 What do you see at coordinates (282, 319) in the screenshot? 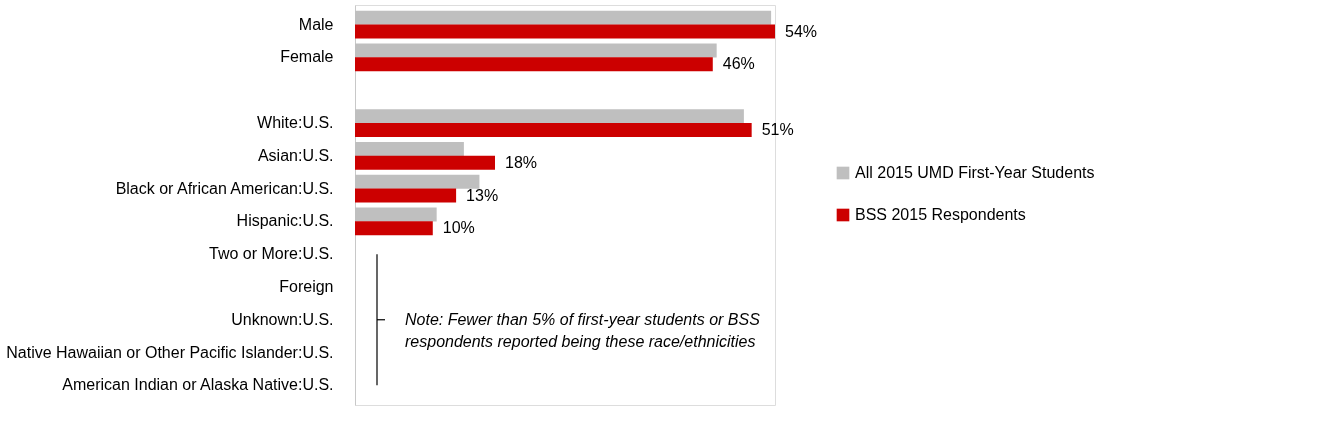
I see `y-tick-label: Unknown:U.S.` at bounding box center [282, 319].